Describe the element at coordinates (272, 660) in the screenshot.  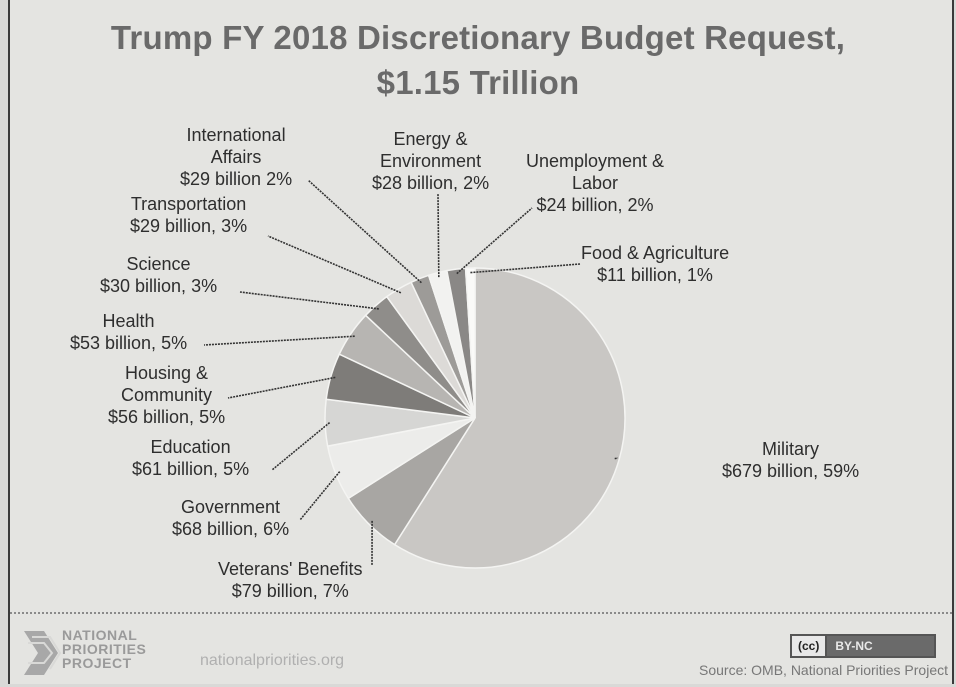
I see `npp-url: nationalpriorities.org` at that location.